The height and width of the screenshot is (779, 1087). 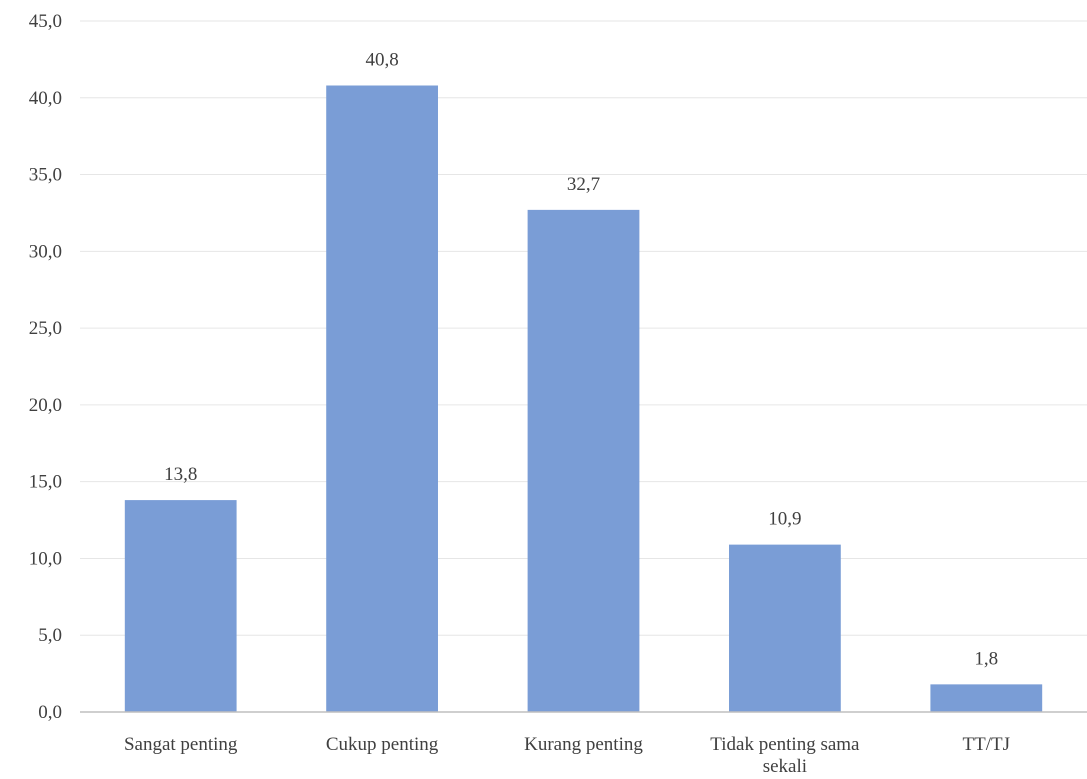 What do you see at coordinates (45, 251) in the screenshot?
I see `y-tick-label: 30,0` at bounding box center [45, 251].